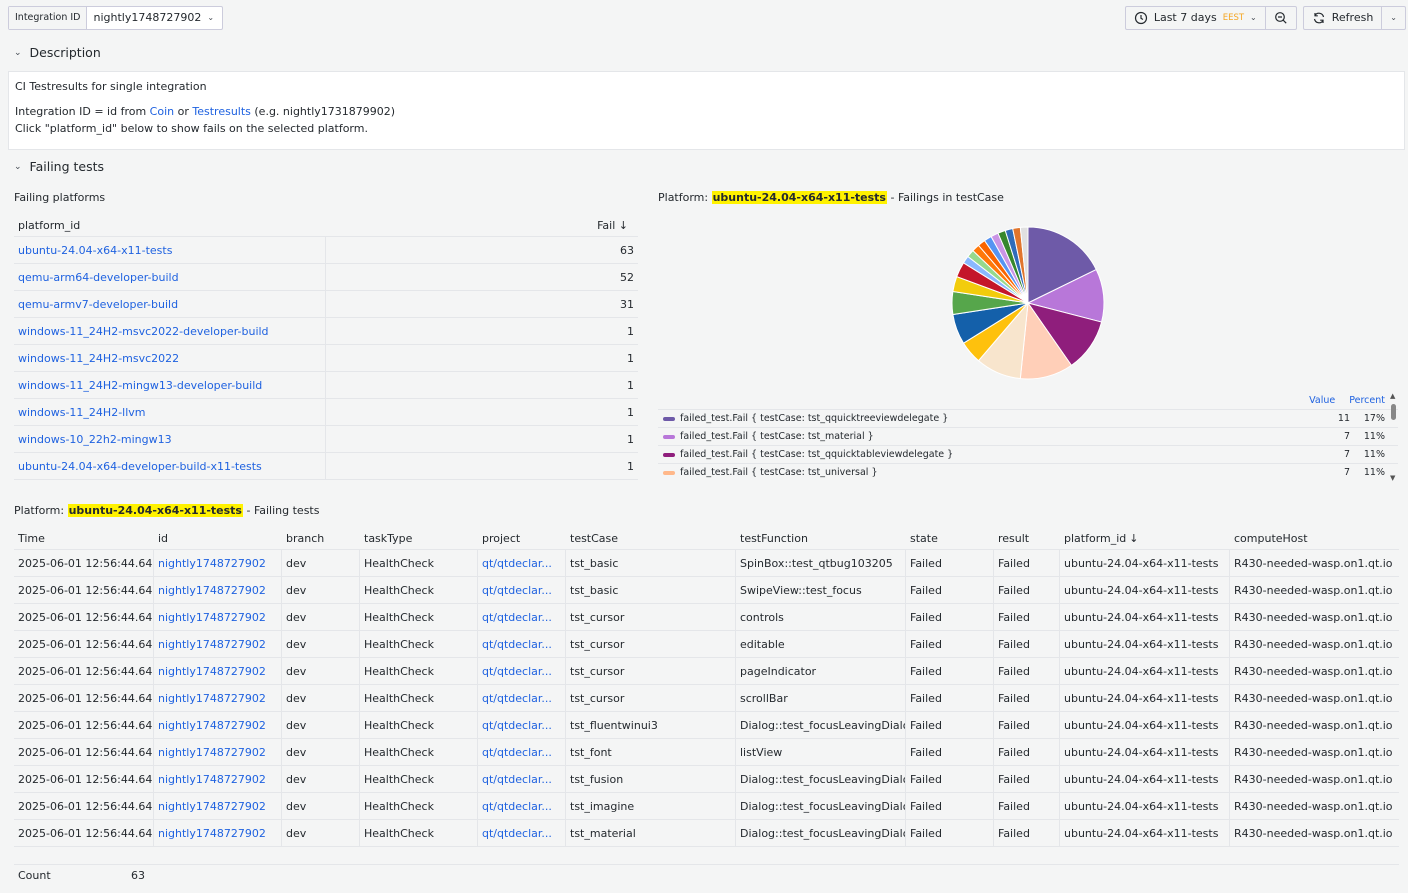  I want to click on platform-link: windows-10_22h2-mingw13, so click(95, 439).